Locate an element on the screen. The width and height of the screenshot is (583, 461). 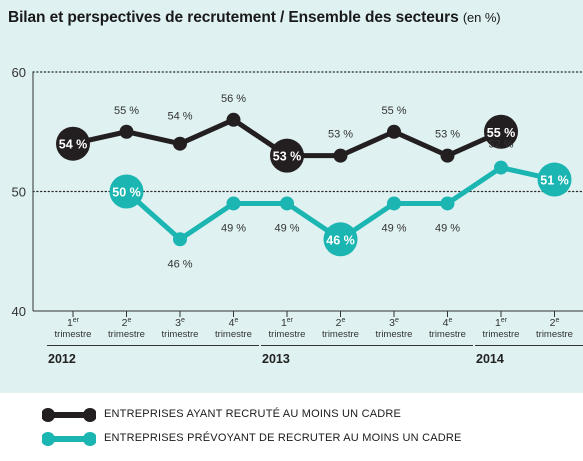
data-label: 56 % is located at coordinates (233, 99).